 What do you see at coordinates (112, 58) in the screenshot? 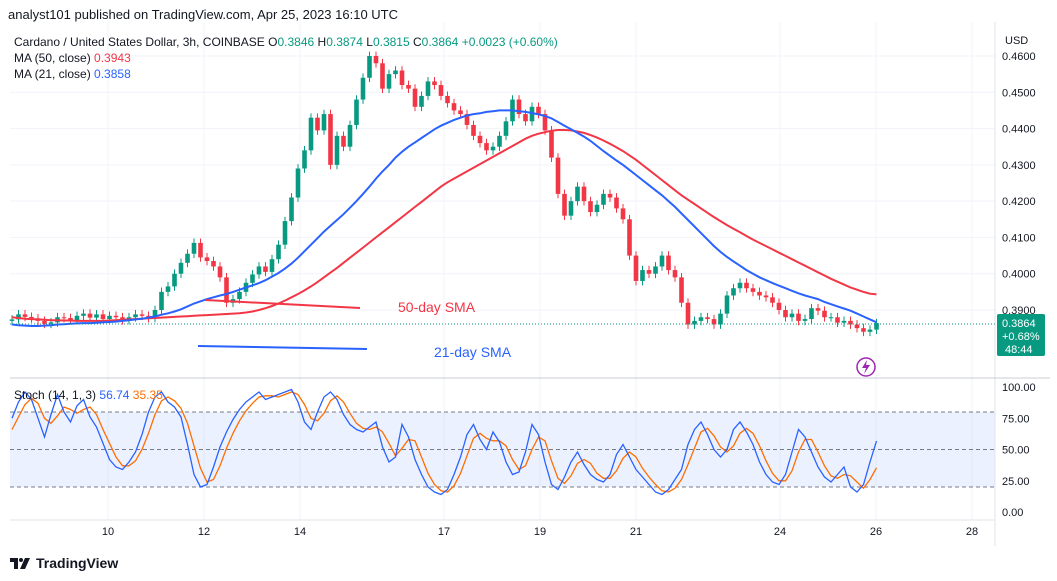
I see `ma50-value: 0.3943` at bounding box center [112, 58].